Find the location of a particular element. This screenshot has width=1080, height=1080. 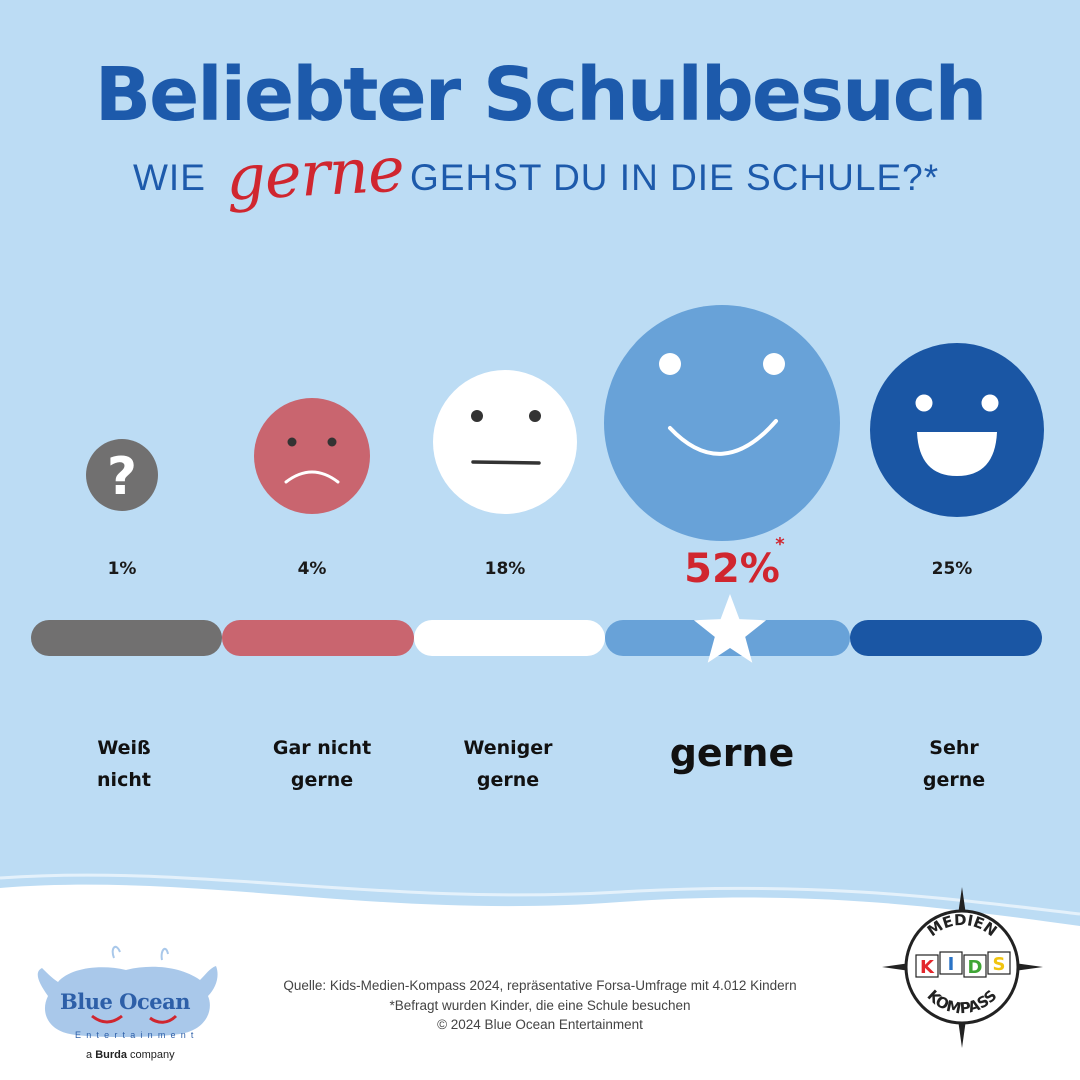

kids-letter: S is located at coordinates (999, 964).